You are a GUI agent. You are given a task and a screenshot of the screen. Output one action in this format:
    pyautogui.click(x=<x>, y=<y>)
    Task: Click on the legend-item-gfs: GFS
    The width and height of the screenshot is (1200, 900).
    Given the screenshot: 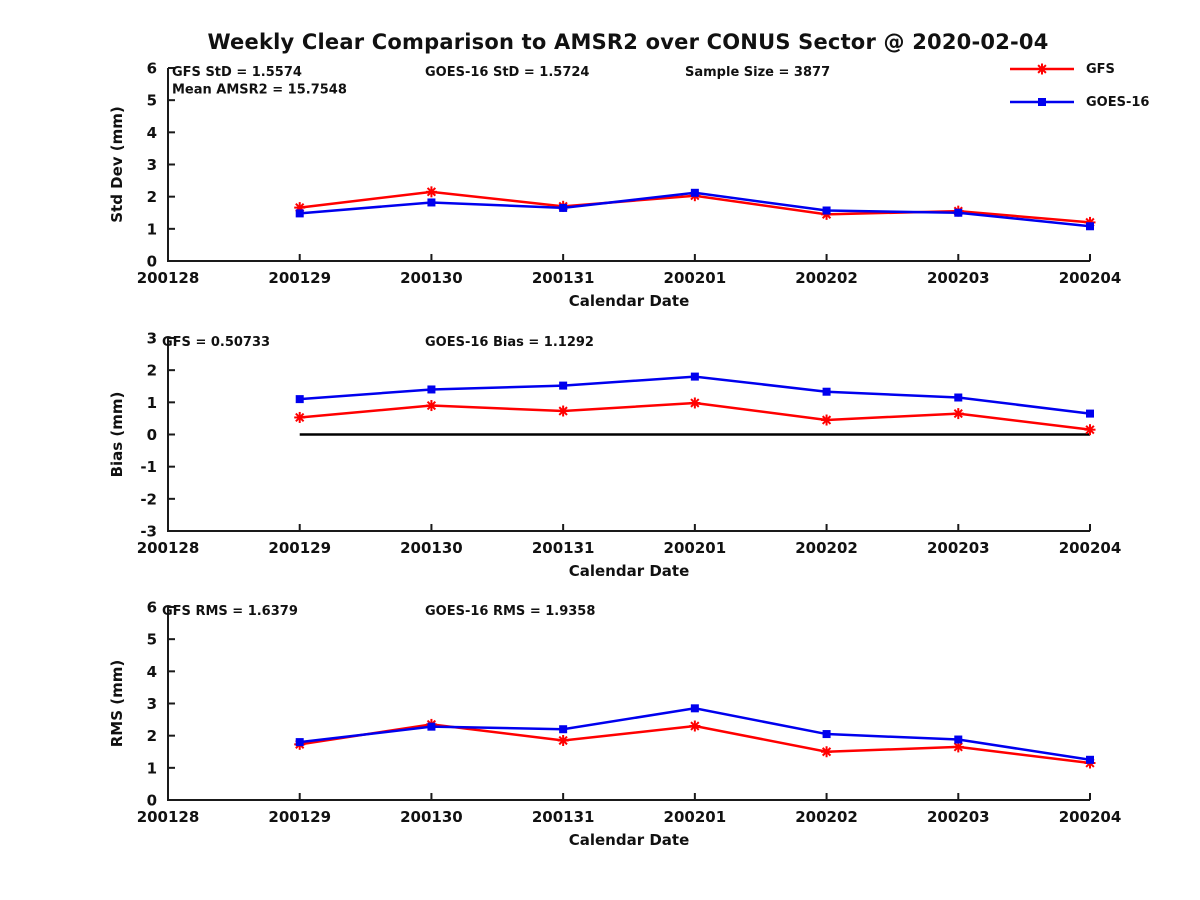 What is the action you would take?
    pyautogui.click(x=1103, y=69)
    